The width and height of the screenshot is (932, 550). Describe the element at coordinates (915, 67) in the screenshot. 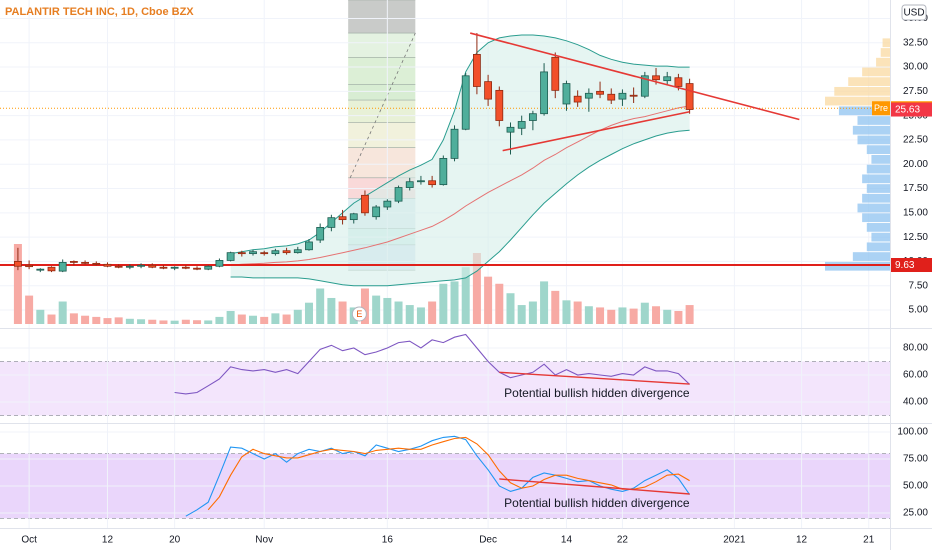

I see `y-tick-label: 30.00` at that location.